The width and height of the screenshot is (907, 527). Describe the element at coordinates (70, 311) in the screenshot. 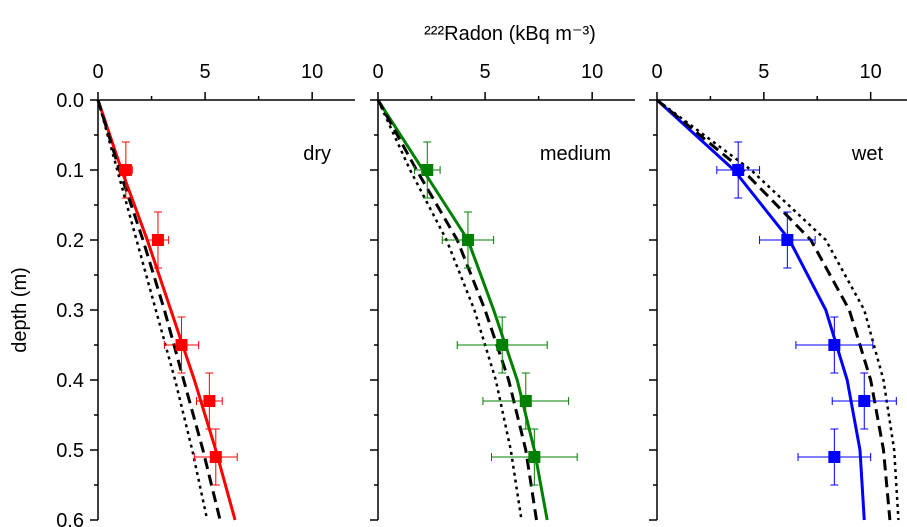

I see `y-tick-label: 0.3` at that location.